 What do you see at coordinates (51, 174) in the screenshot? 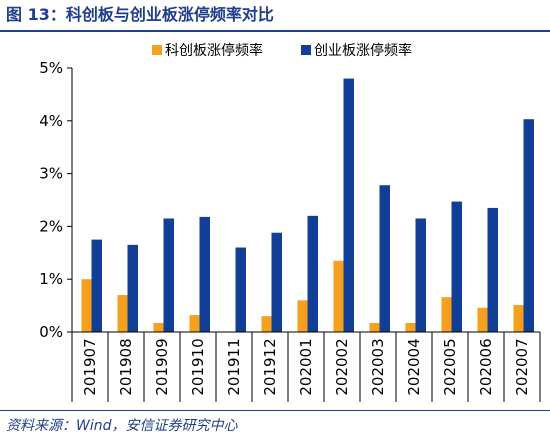
I see `y-tick-label: 3%` at bounding box center [51, 174].